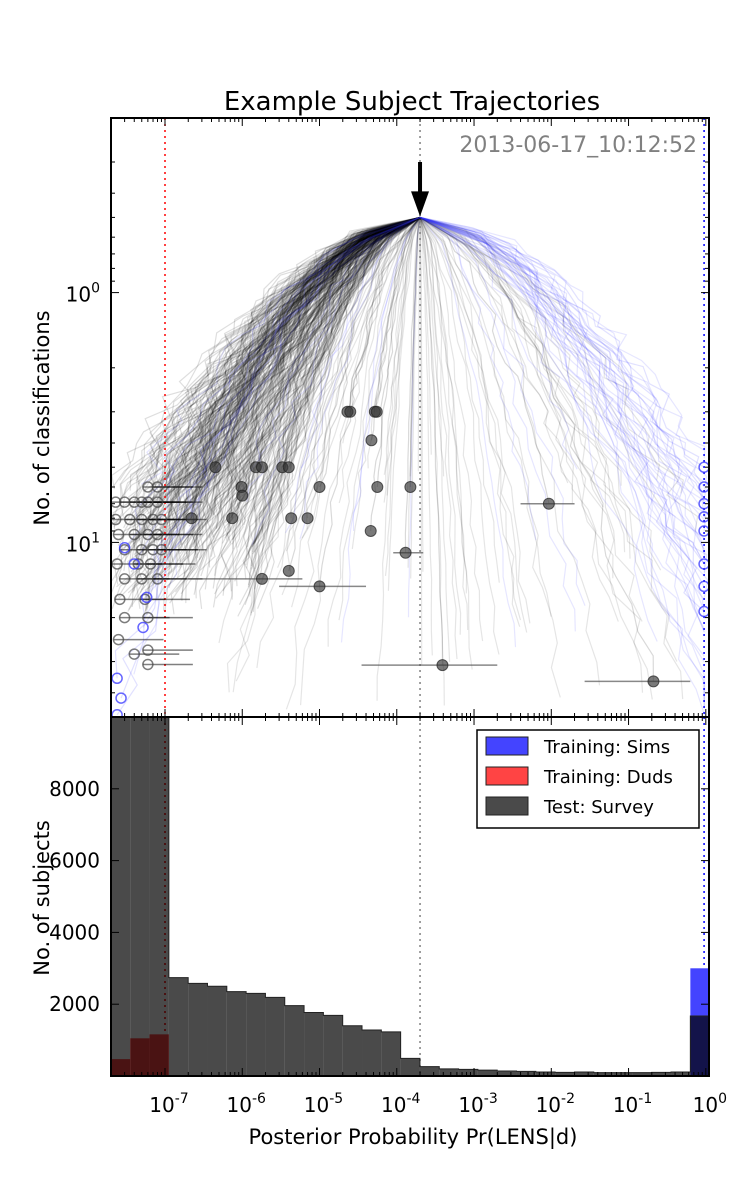 The image size is (748, 1196). Describe the element at coordinates (507, 776) in the screenshot. I see `legend-swatch-duds` at that location.